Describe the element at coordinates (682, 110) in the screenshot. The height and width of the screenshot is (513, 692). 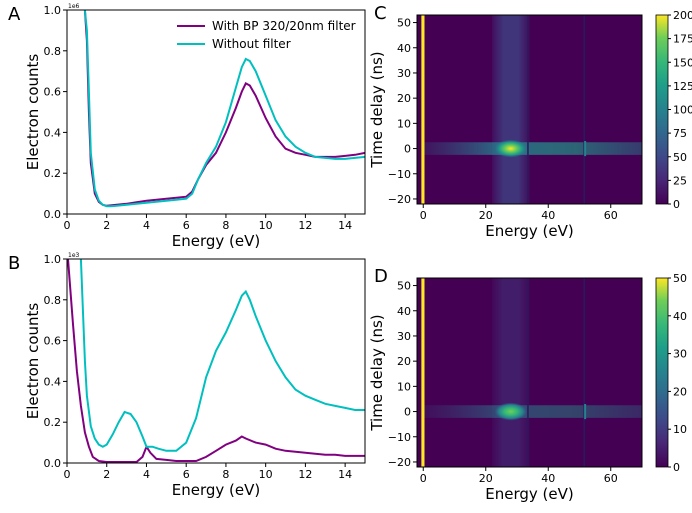
I see `colorbar-tick-label: 100` at that location.